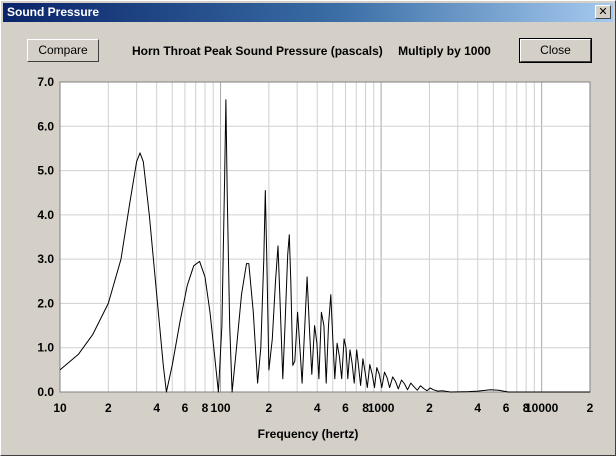 This screenshot has height=456, width=616. I want to click on y-tick-label: 1.0, so click(45, 348).